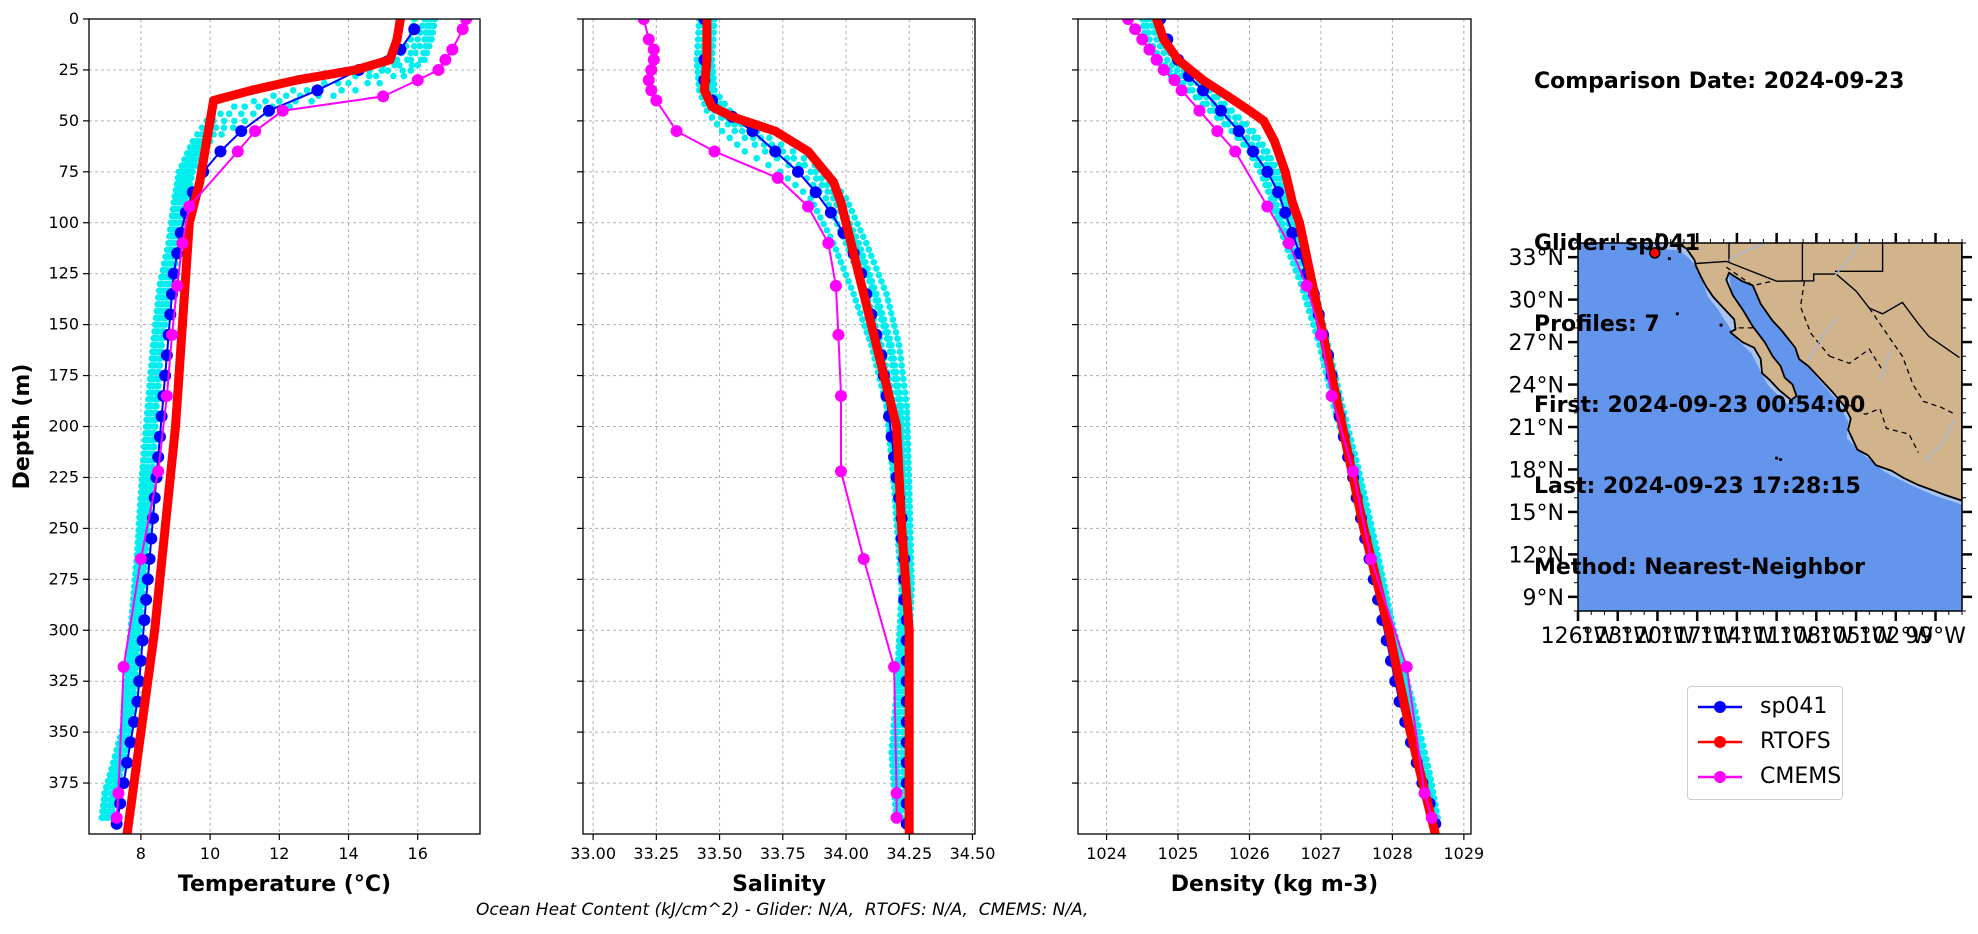  I want to click on y-tick-label: 50, so click(69, 120).